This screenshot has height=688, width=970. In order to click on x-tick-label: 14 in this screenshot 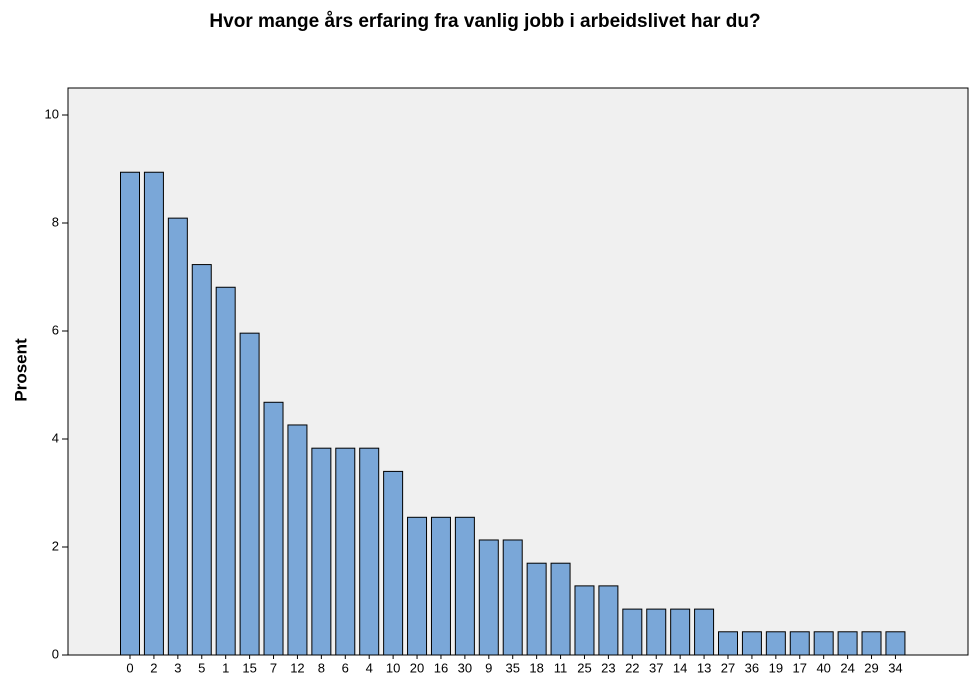, I will do `click(680, 667)`.